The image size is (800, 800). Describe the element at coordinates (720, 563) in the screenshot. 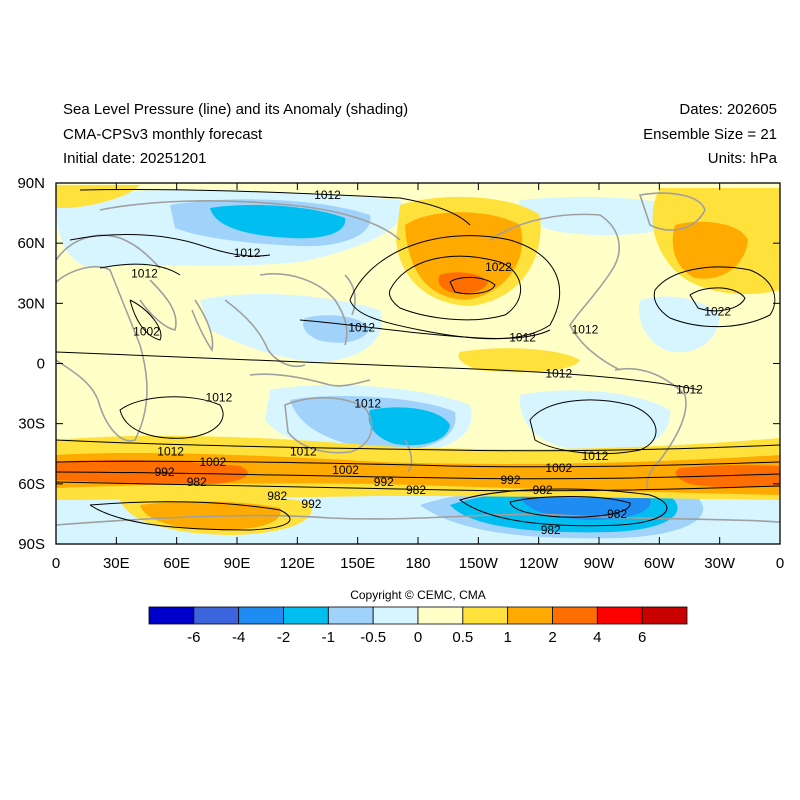

I see `lon-label: 30W` at that location.